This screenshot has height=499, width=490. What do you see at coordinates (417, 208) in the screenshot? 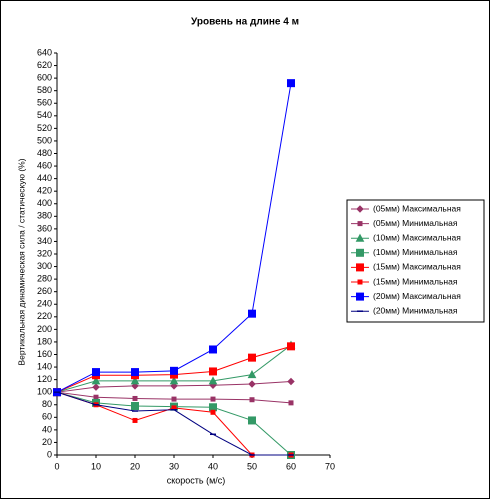
I see `legend-label: (05мм) Максимальная` at bounding box center [417, 208].